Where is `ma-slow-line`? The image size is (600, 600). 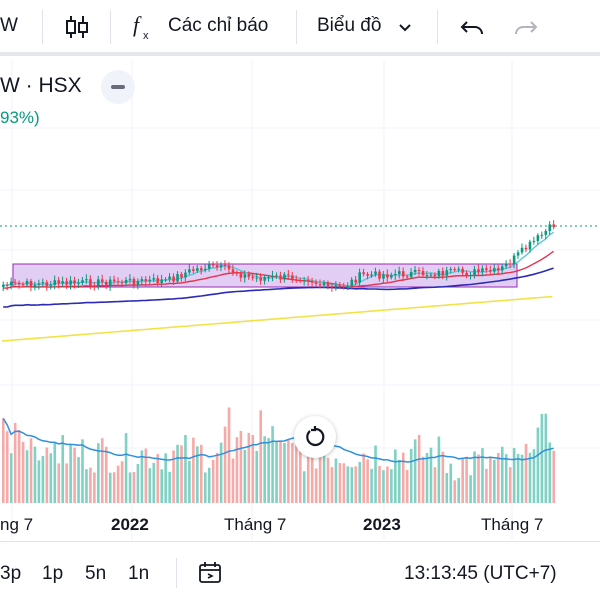 ma-slow-line is located at coordinates (278, 287).